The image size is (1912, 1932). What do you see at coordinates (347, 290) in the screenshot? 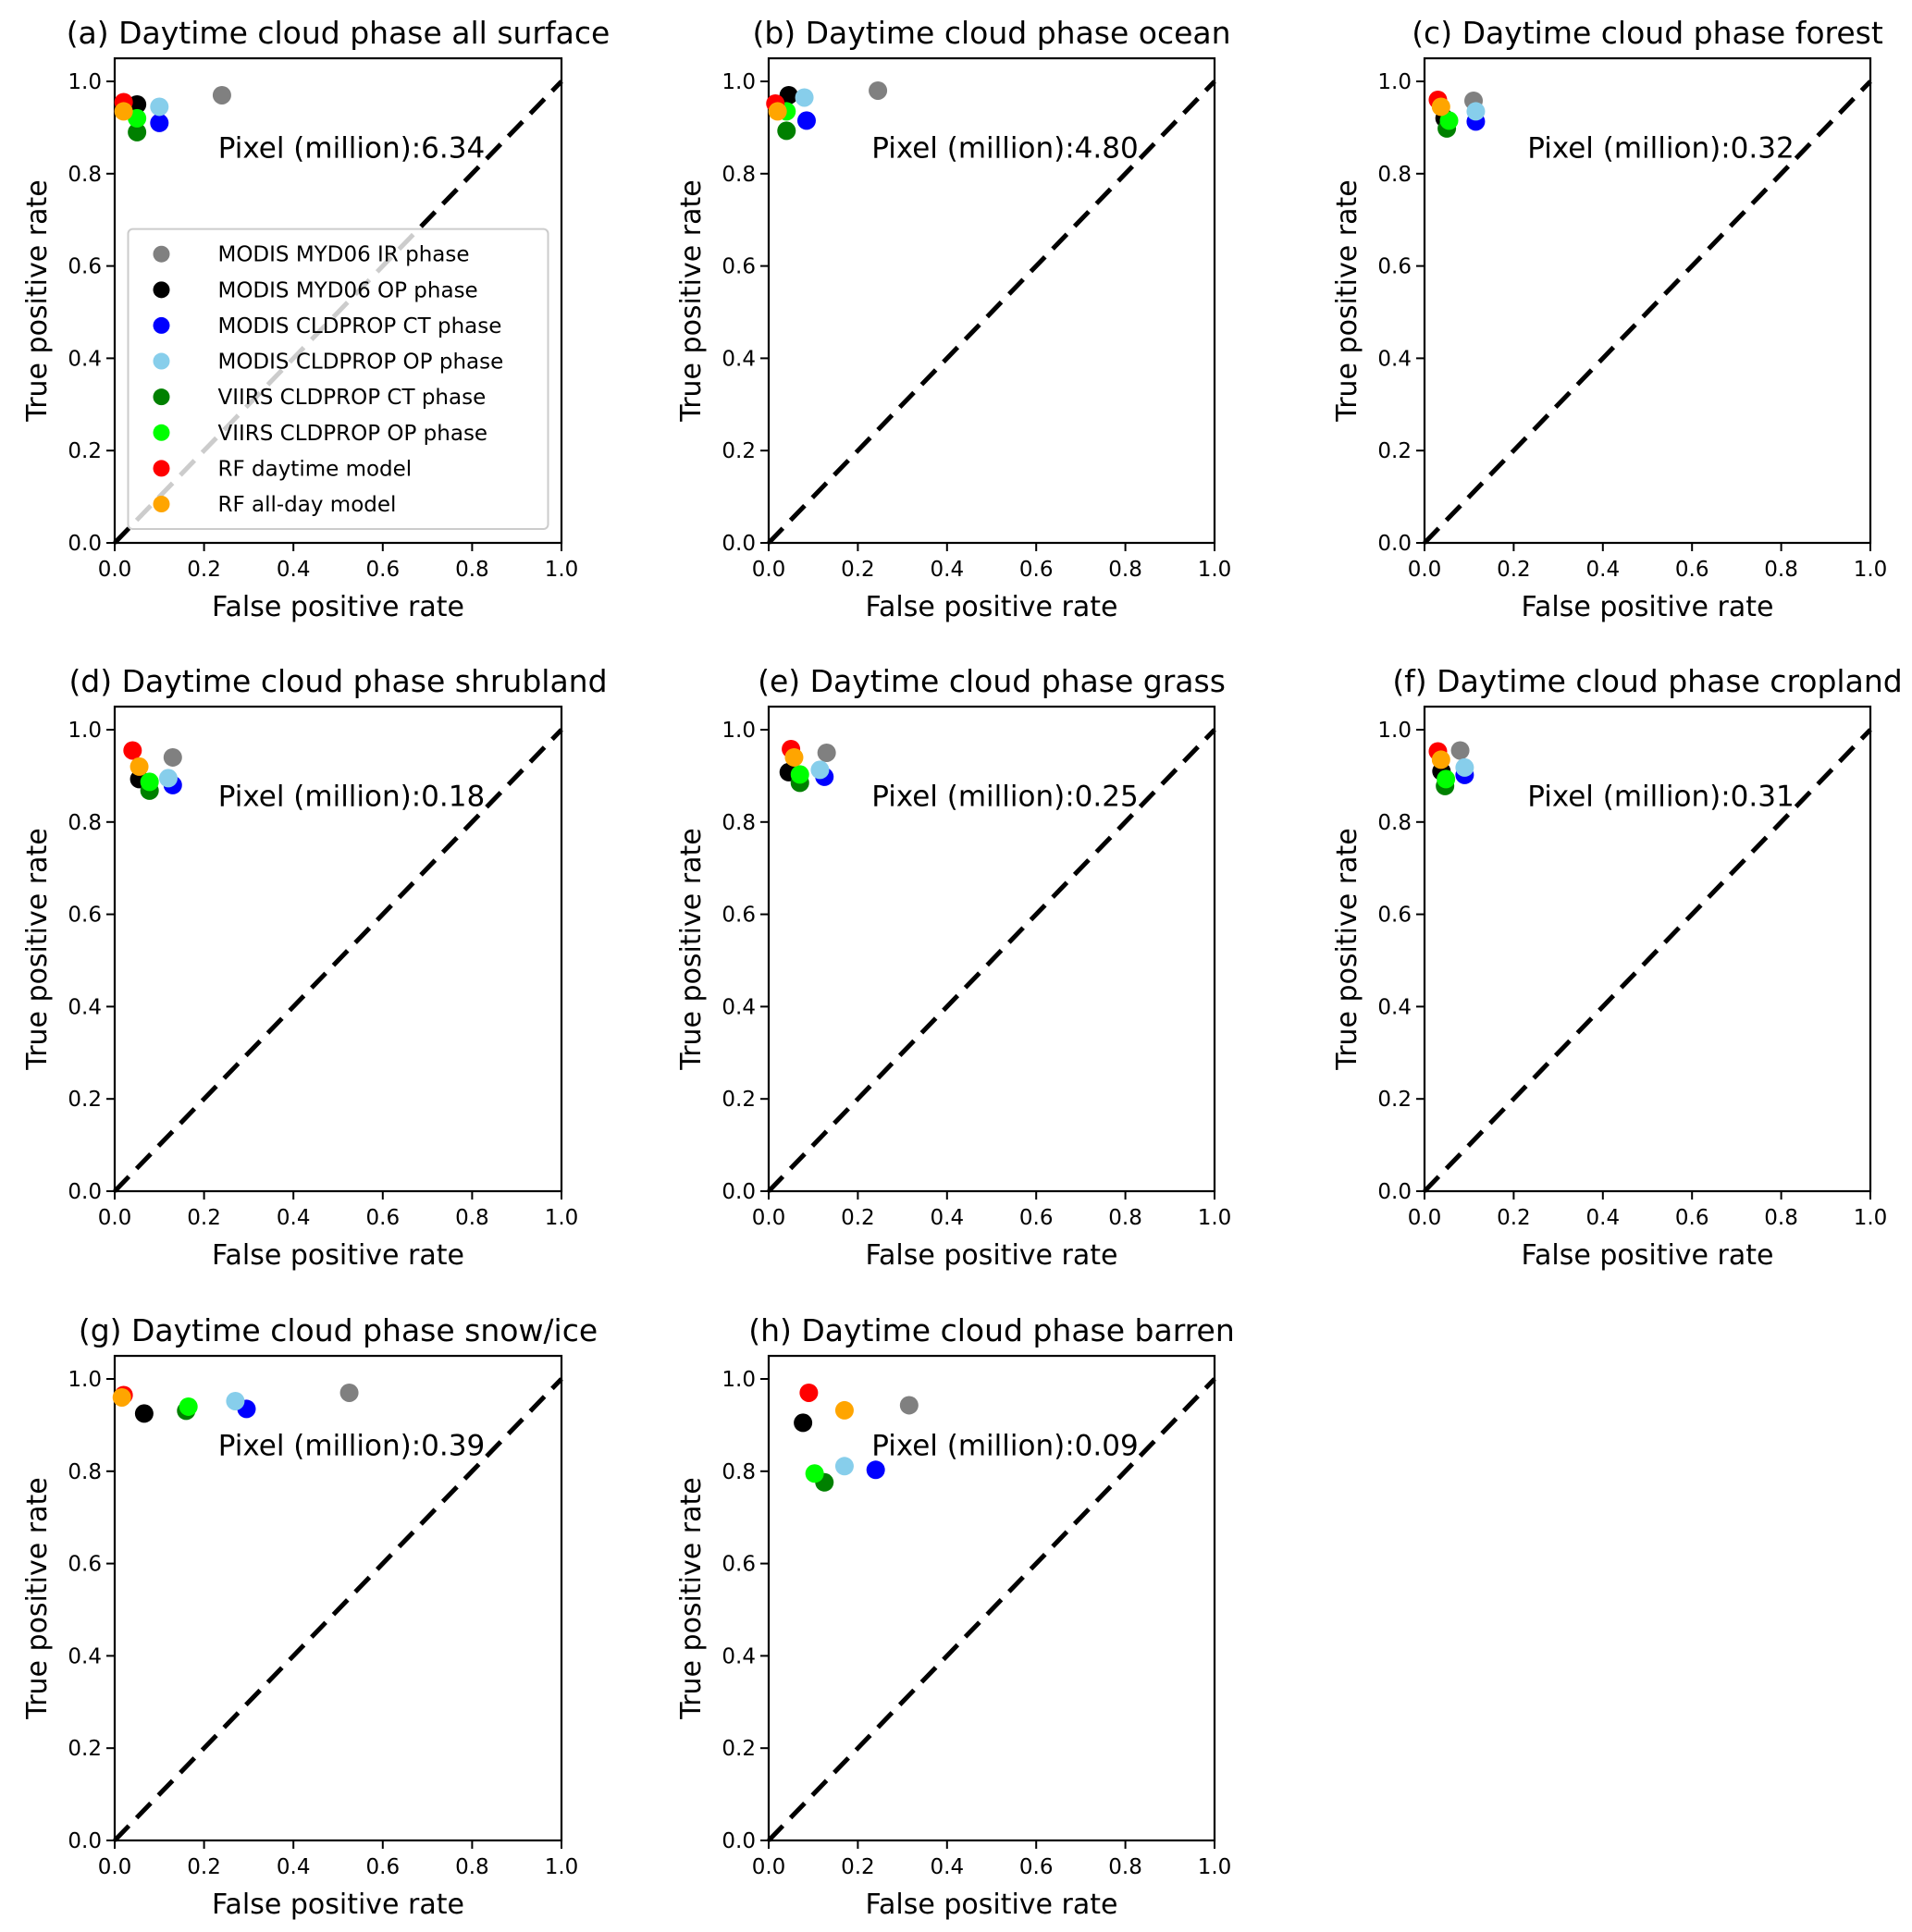
I see `legend-label: MODIS MYD06 OP phase` at bounding box center [347, 290].